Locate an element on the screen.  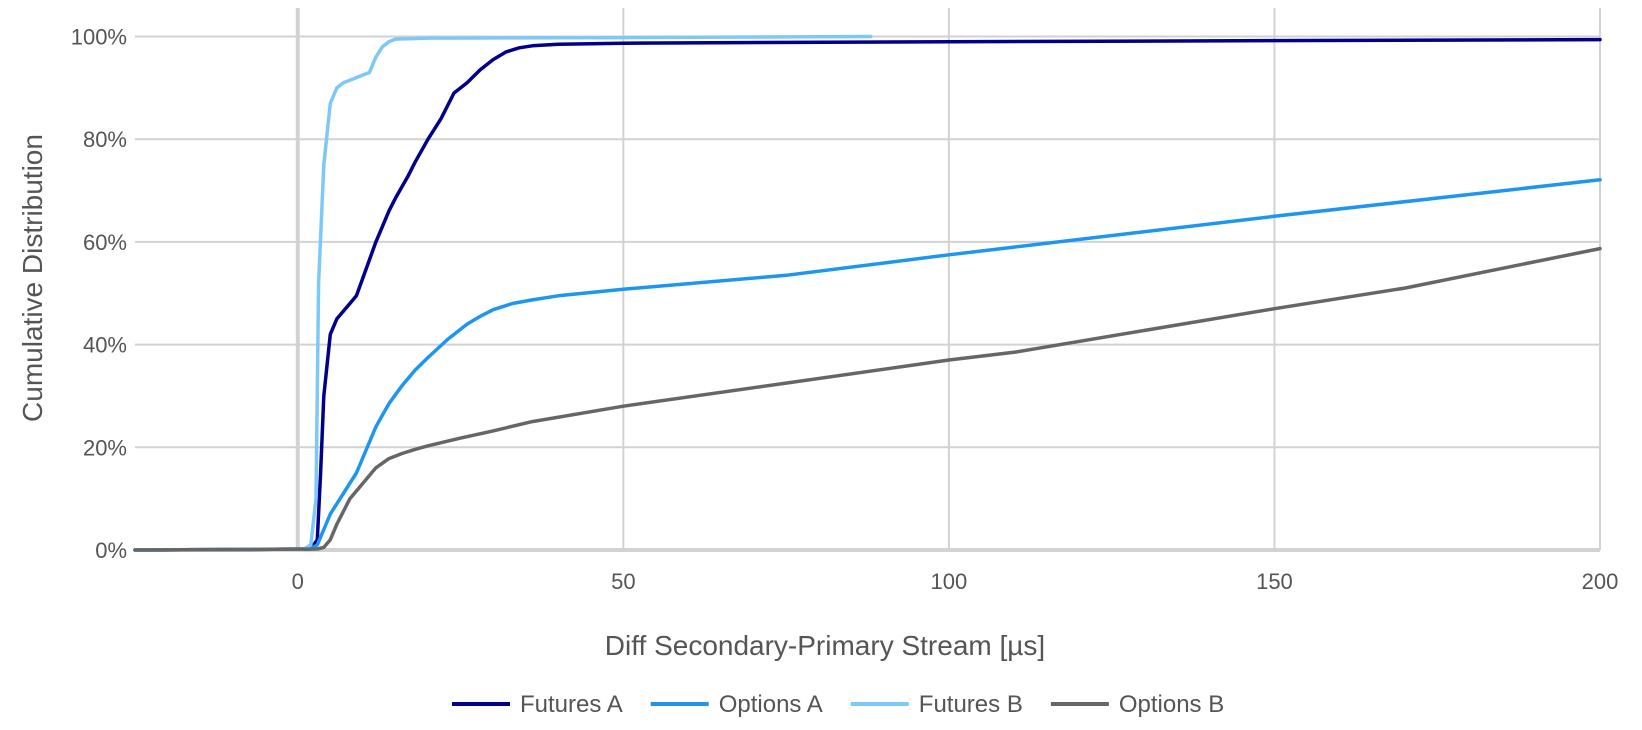
y-tick-label: 20% is located at coordinates (105, 447).